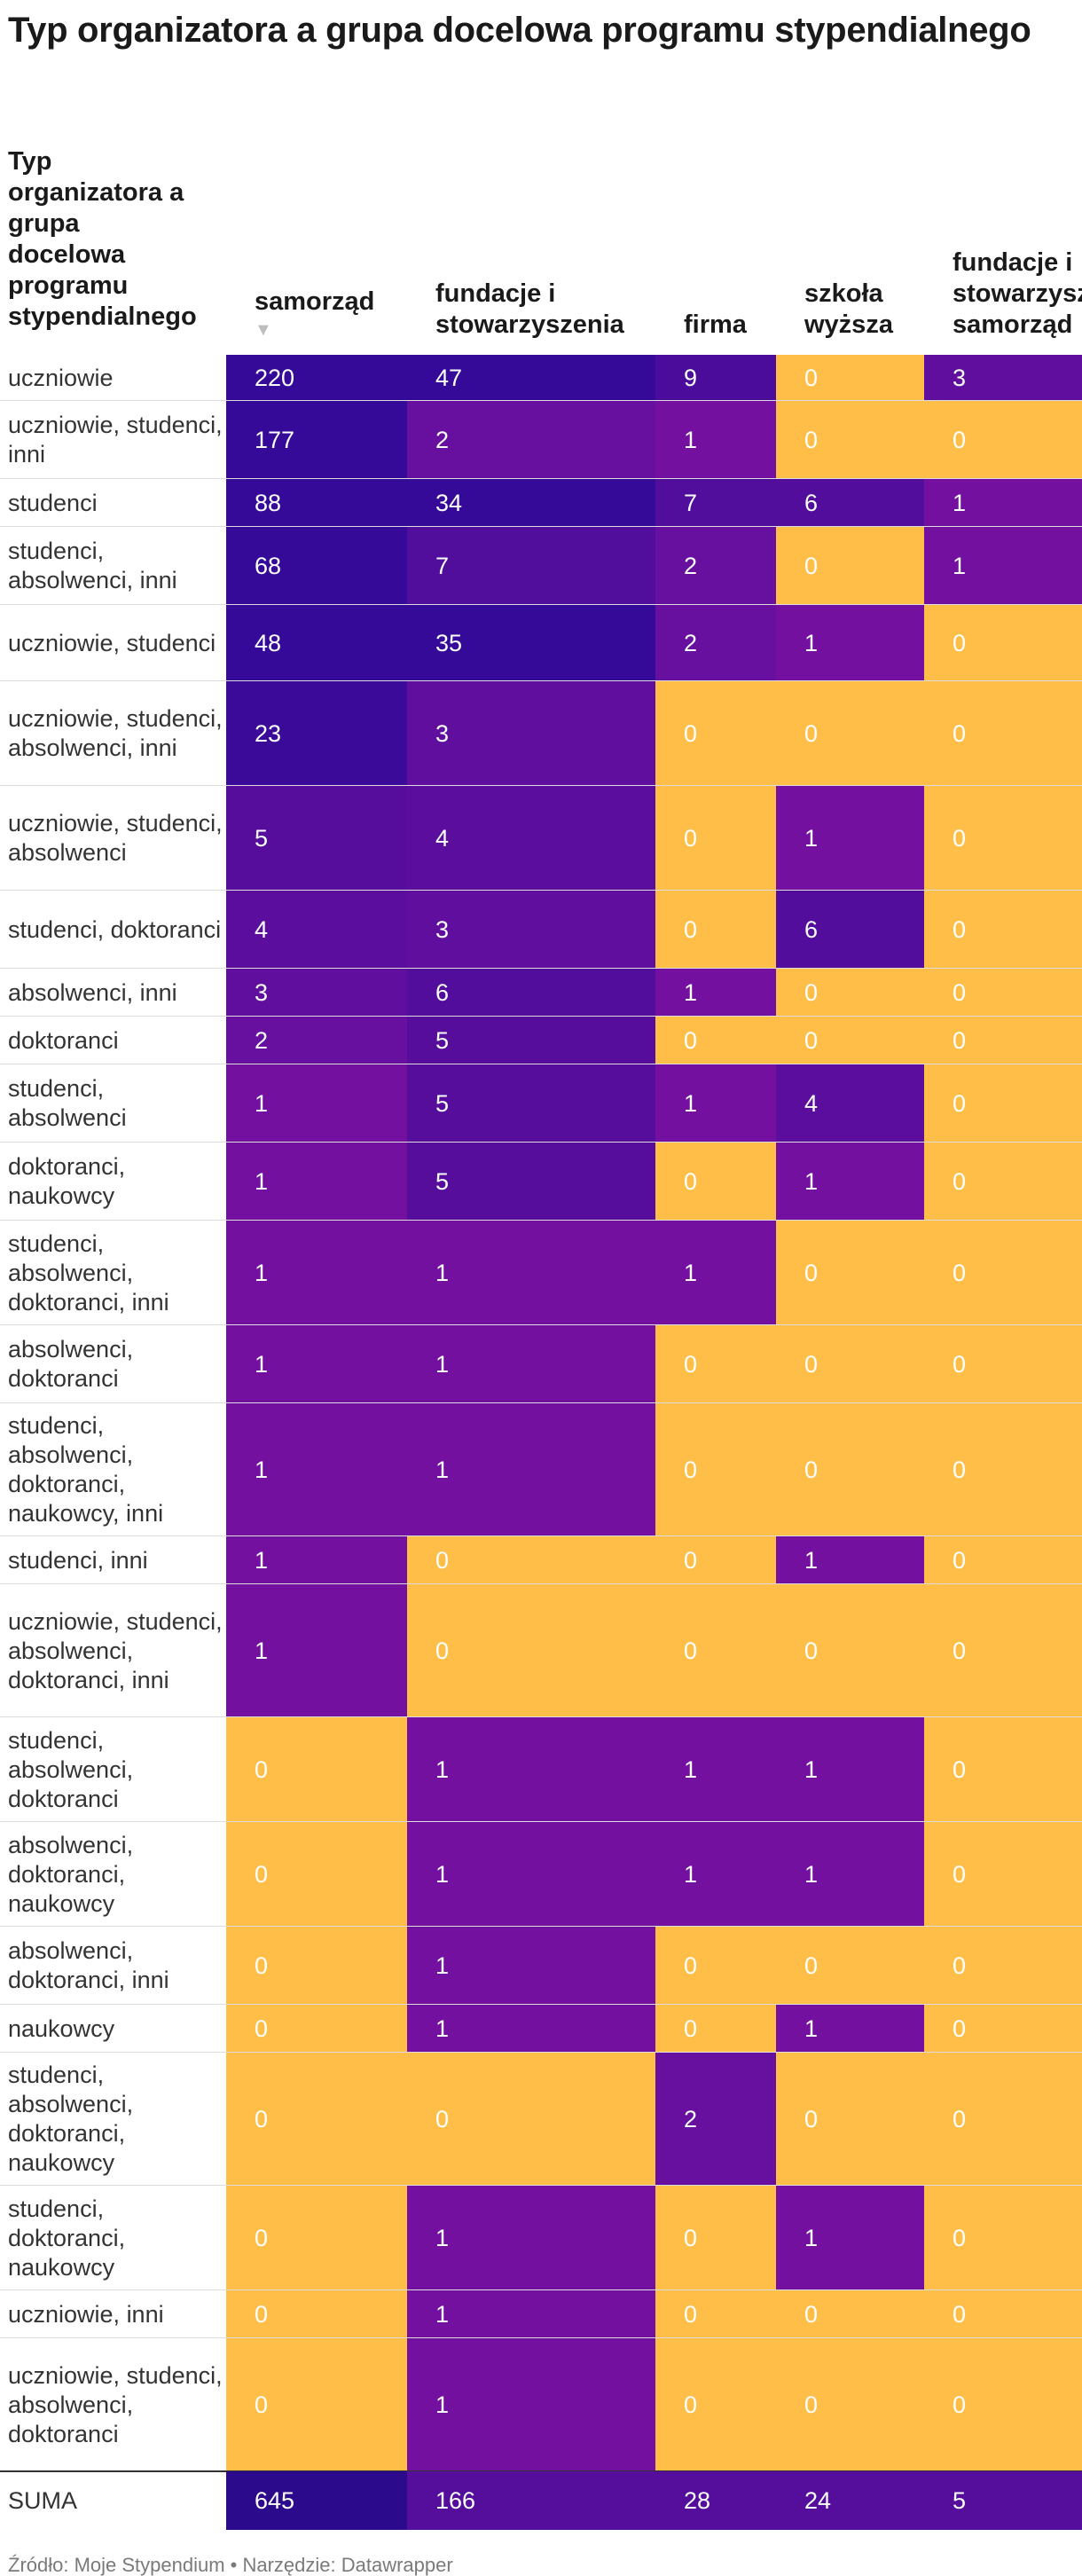  What do you see at coordinates (53, 502) in the screenshot?
I see `row-label: studenci` at bounding box center [53, 502].